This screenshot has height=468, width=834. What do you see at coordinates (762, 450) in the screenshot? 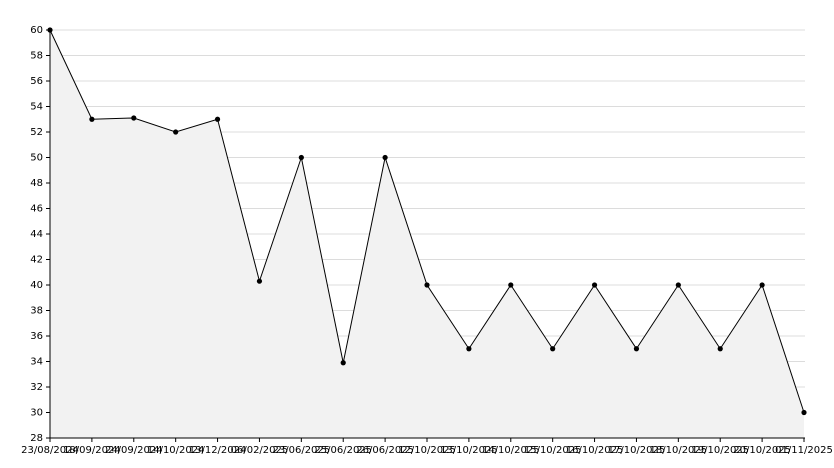
I see `x-tick-label: 20/10/2025` at bounding box center [762, 450].